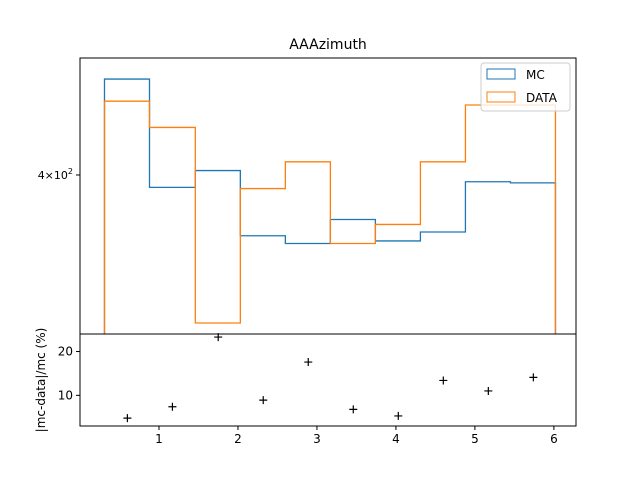  What do you see at coordinates (554, 439) in the screenshot?
I see `x-tick-label: 6` at bounding box center [554, 439].